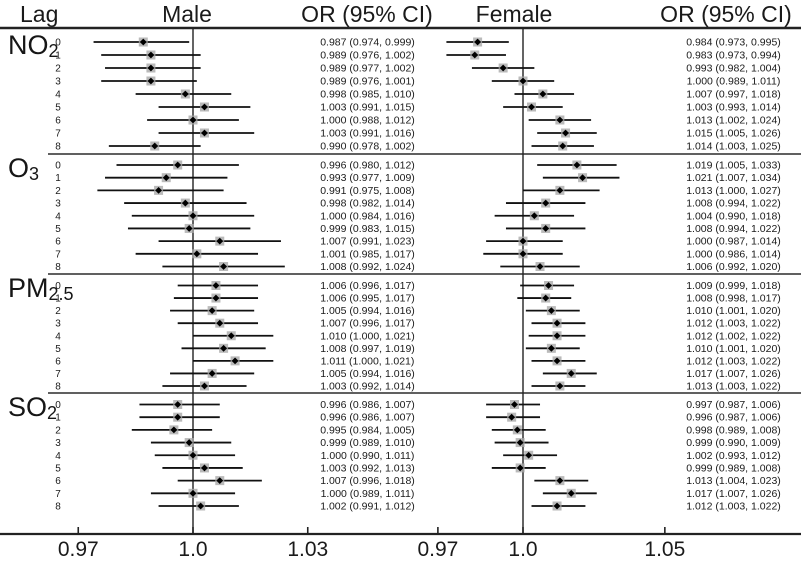  Describe the element at coordinates (33, 408) in the screenshot. I see `group-label-so2: SO2` at that location.